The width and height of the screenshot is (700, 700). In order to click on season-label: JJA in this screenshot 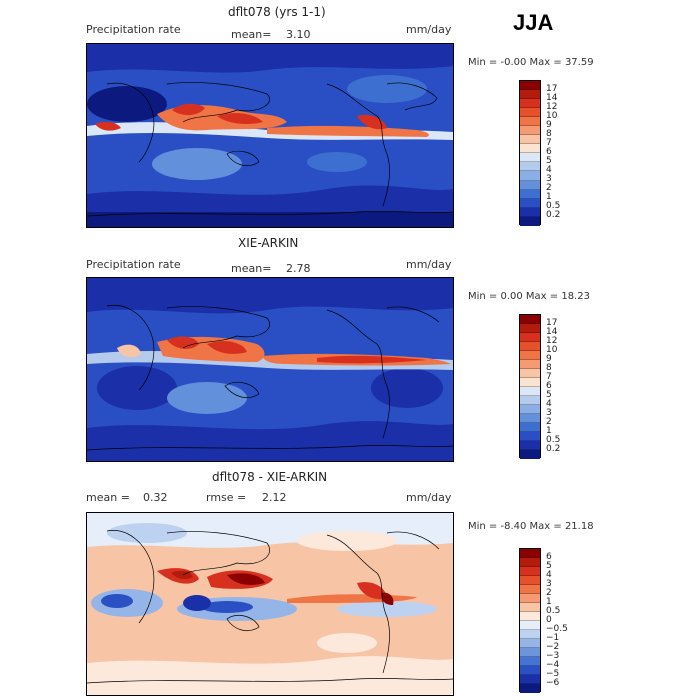, I will do `click(533, 22)`.